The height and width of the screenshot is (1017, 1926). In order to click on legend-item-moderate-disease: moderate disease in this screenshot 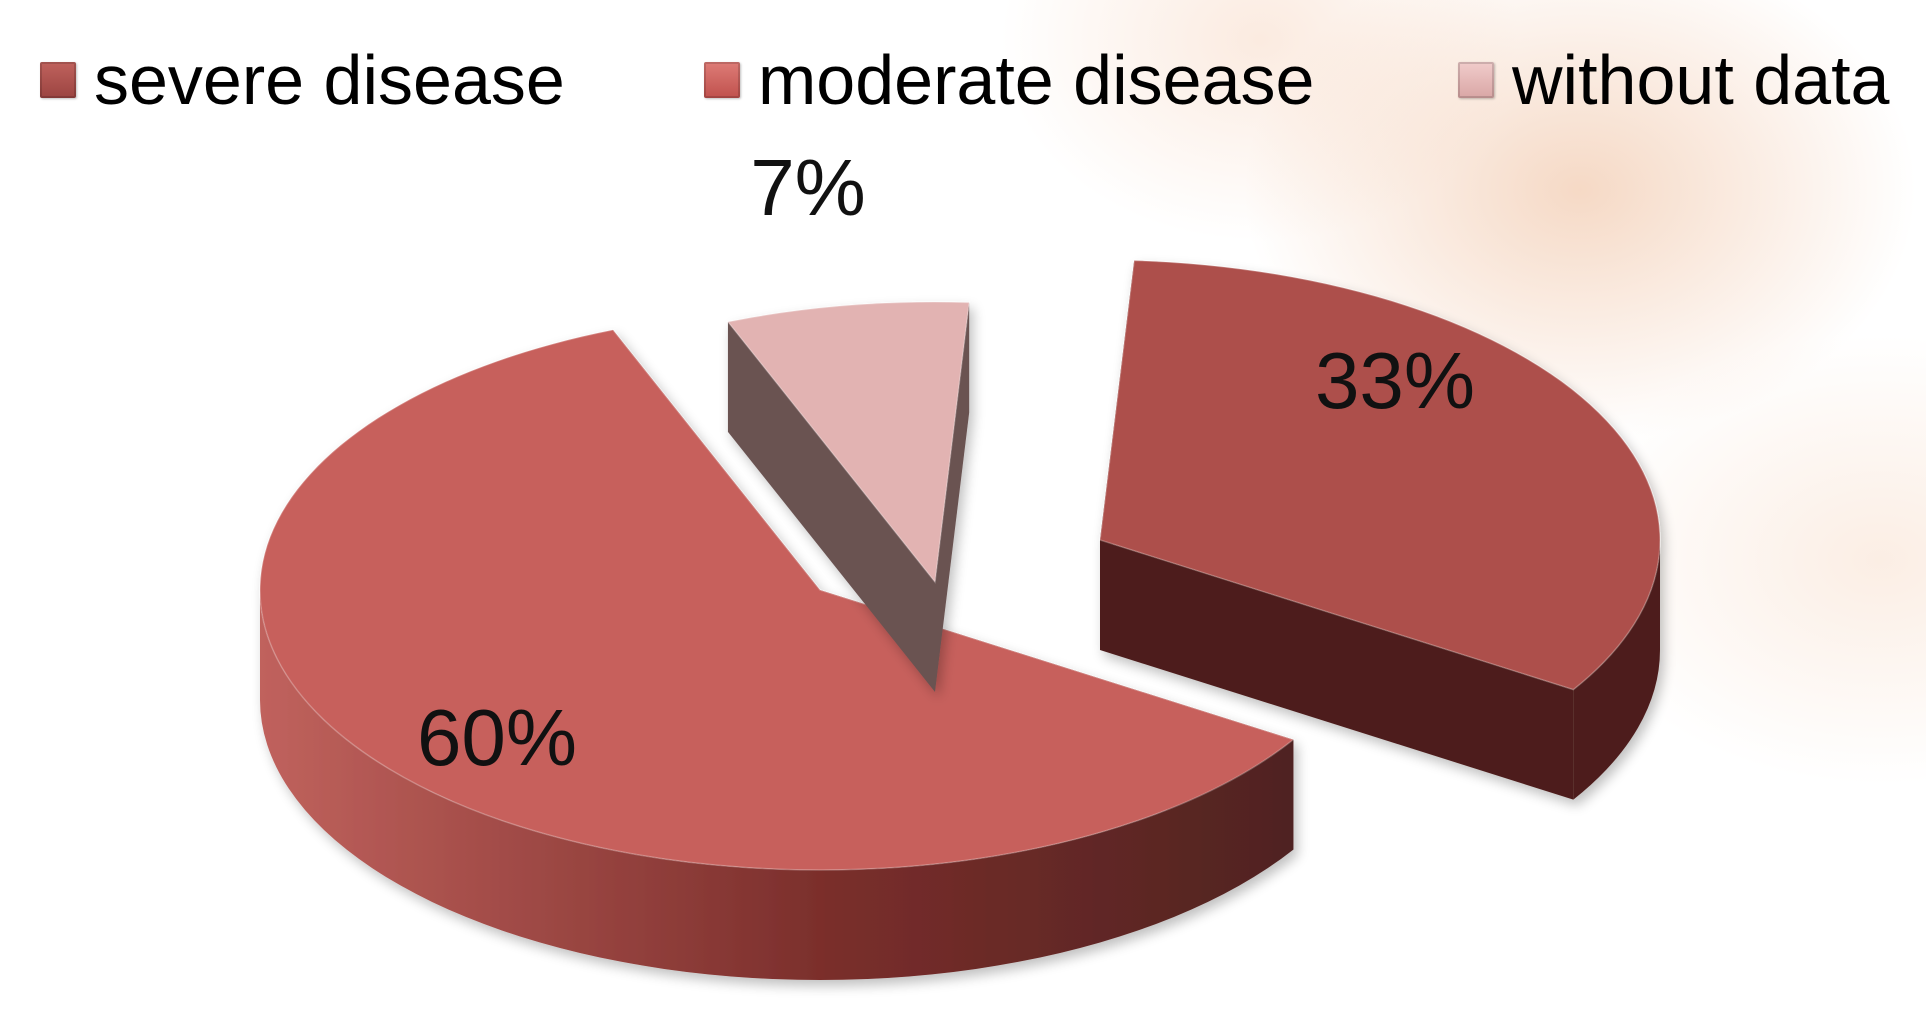, I will do `click(1009, 80)`.